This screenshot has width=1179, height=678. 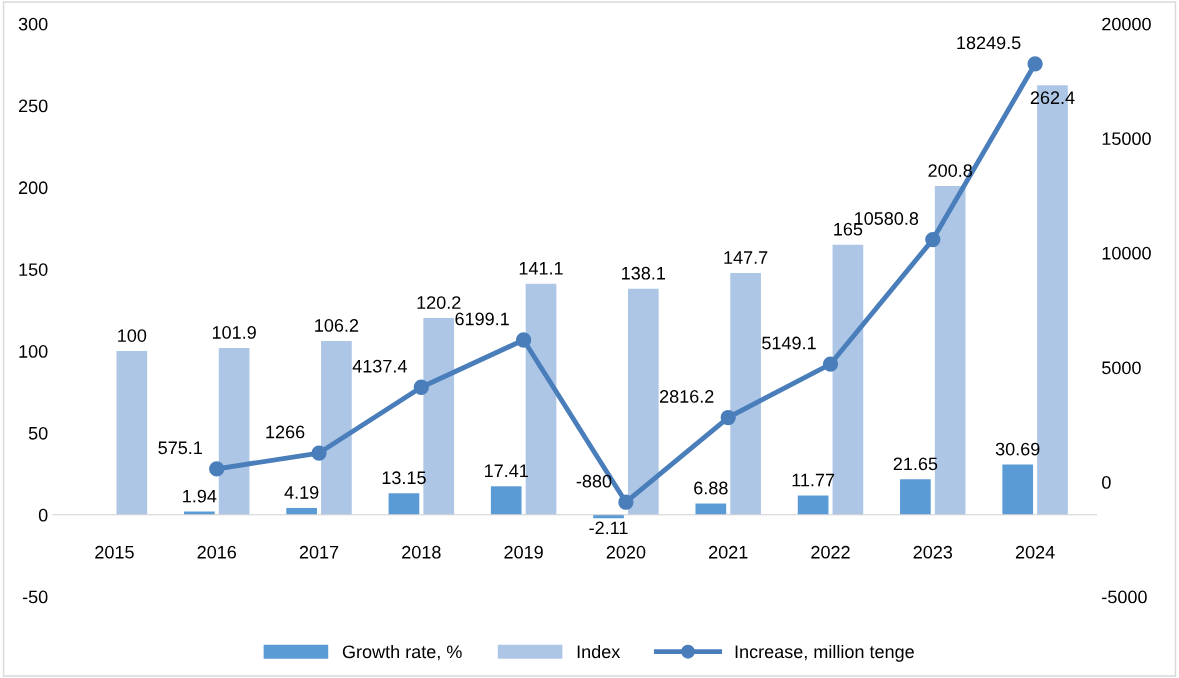 I want to click on x-tick-label: 2022, so click(x=830, y=552).